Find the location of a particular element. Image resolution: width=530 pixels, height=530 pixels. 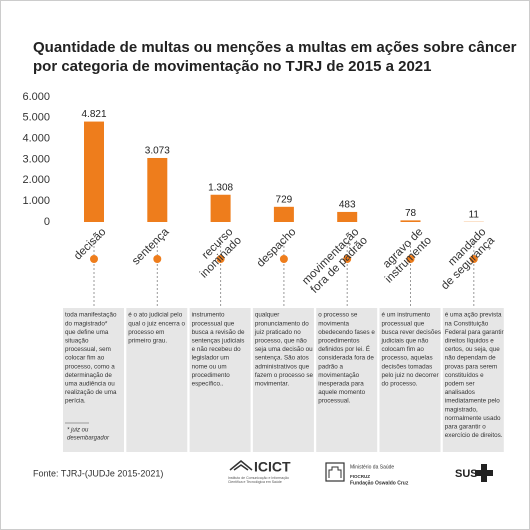

description-text: juiz praticado no is located at coordinates (277, 332).